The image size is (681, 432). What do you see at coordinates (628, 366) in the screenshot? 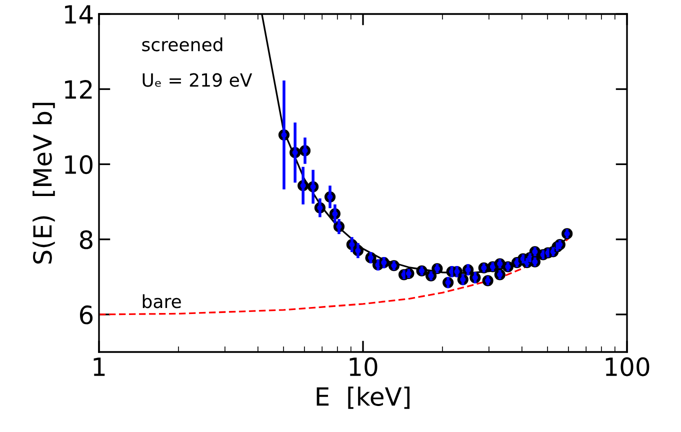
I see `x-tick-label: 100` at bounding box center [628, 366].